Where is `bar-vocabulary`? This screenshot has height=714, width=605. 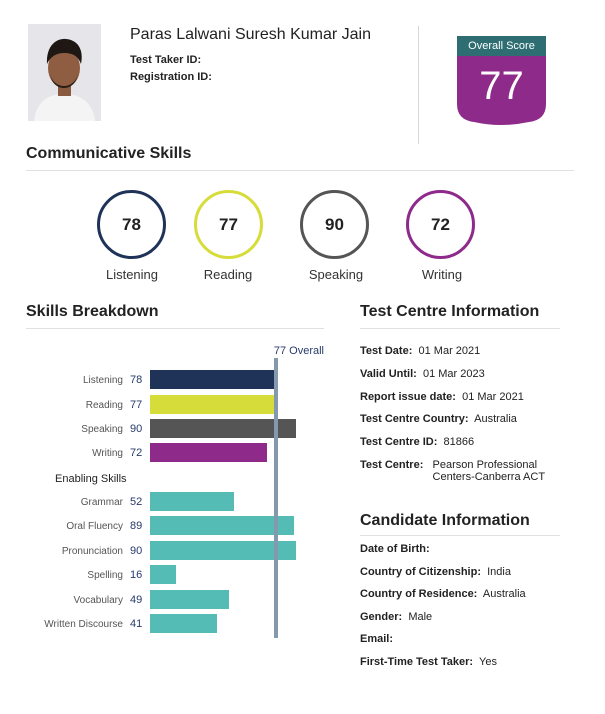
bar-vocabulary is located at coordinates (189, 599).